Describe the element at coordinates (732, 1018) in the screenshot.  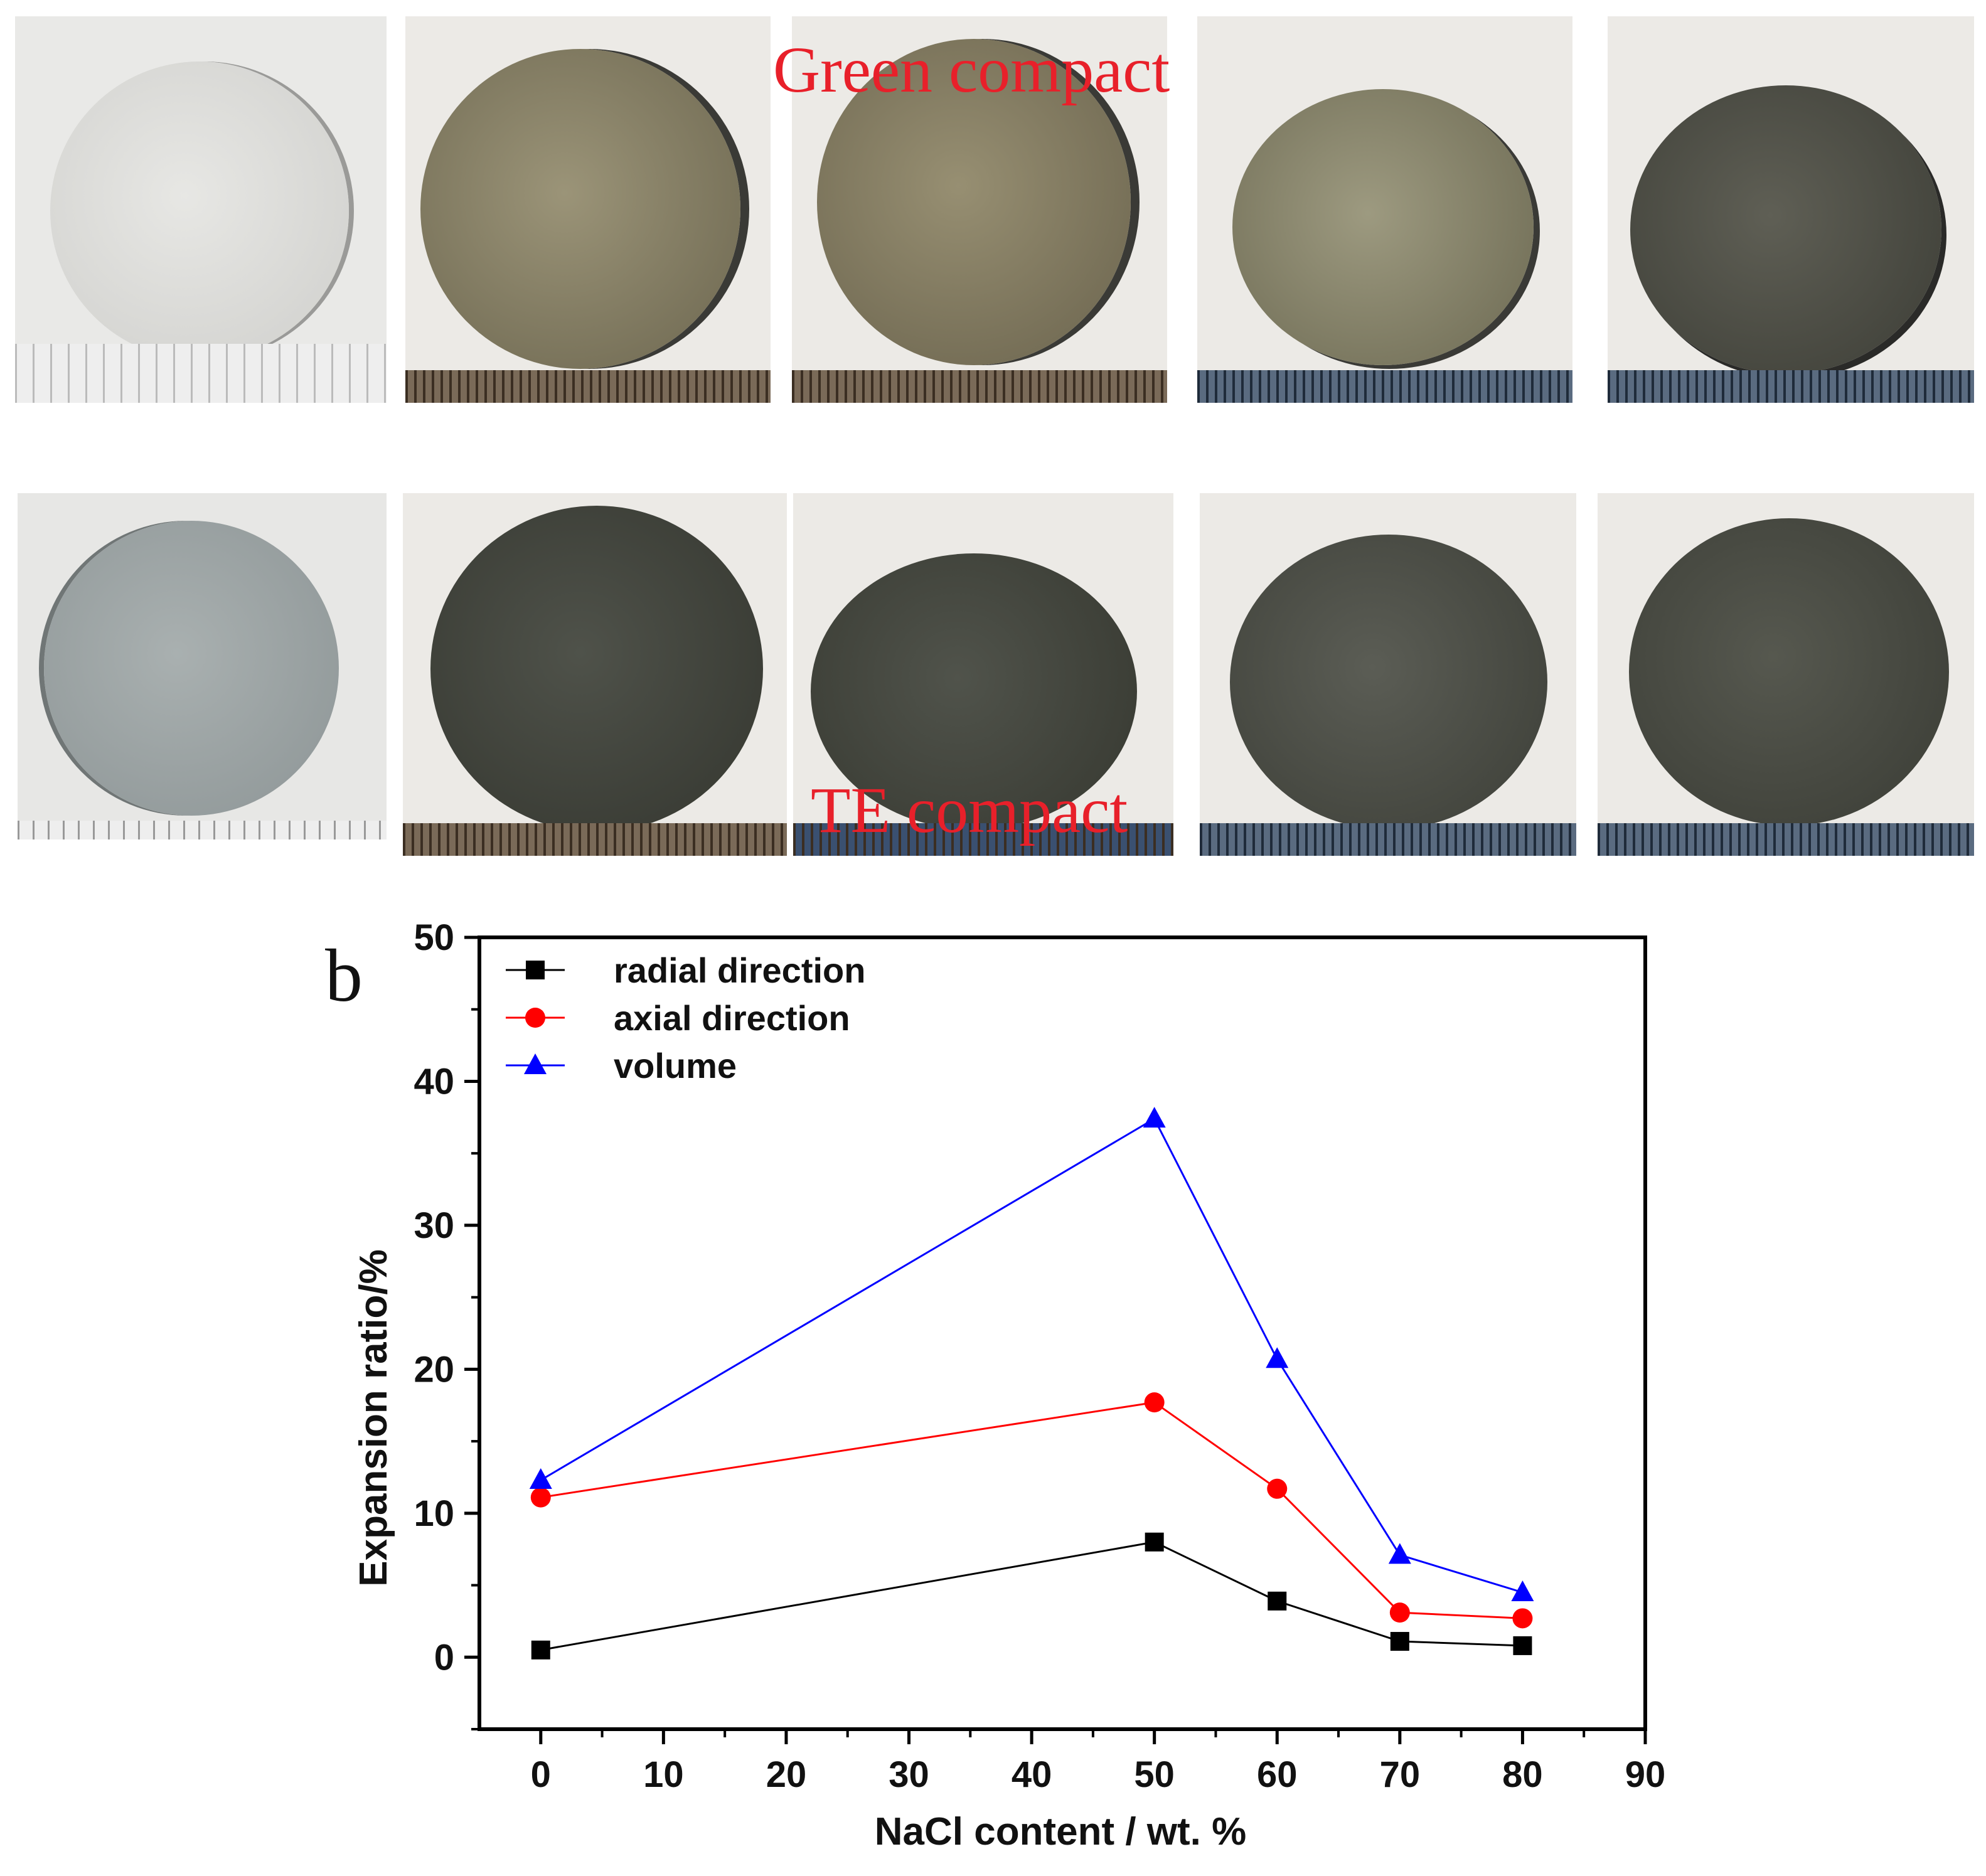
I see `legend-label: axial direction` at that location.